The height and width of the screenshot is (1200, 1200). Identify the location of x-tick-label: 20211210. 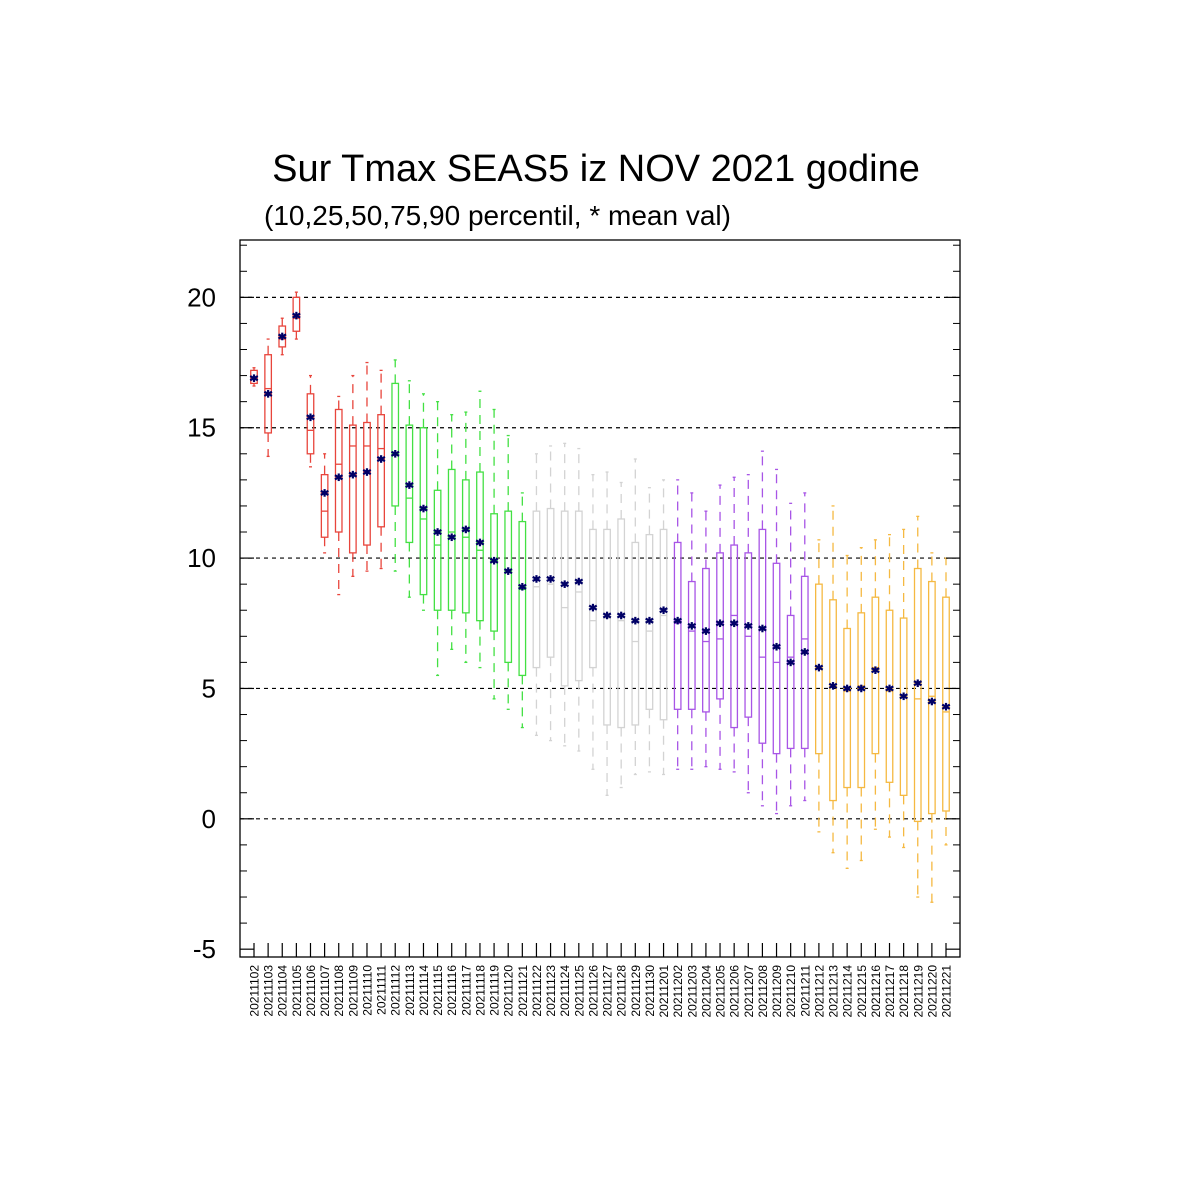
(791, 991).